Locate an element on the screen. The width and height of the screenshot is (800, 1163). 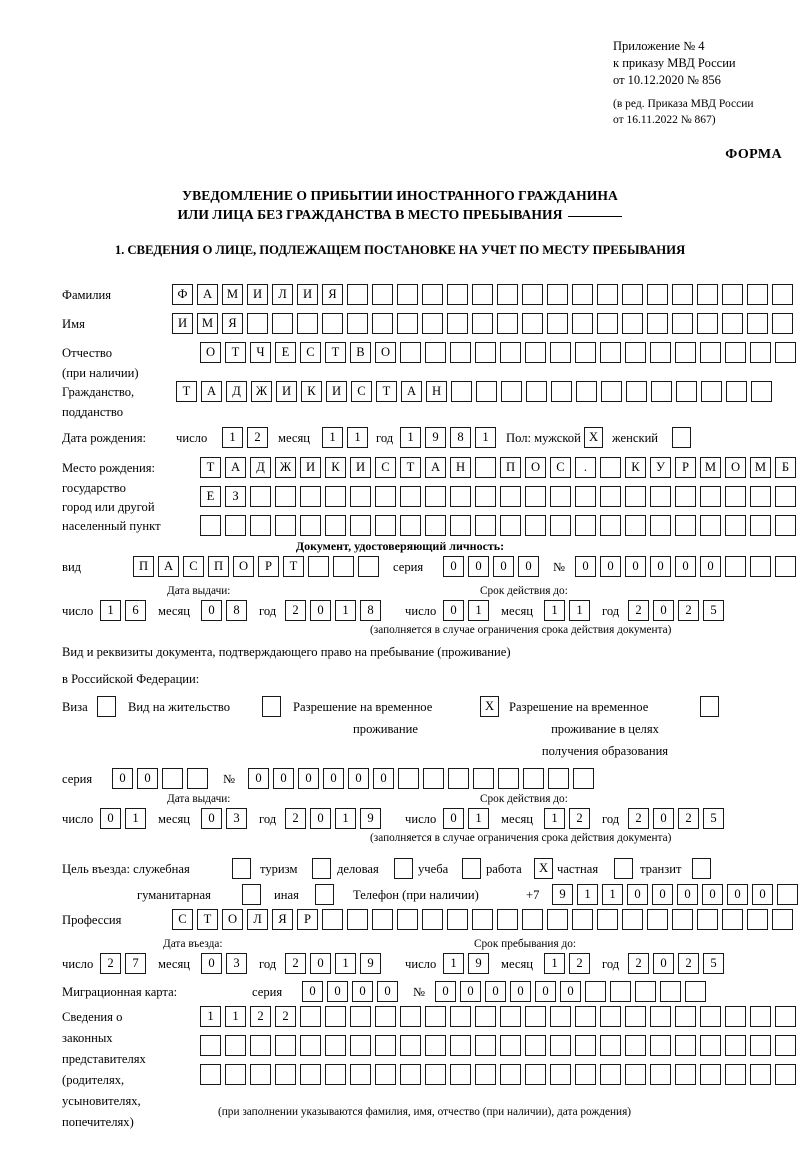
permit-issue-month-cell: 0 is located at coordinates (211, 818).